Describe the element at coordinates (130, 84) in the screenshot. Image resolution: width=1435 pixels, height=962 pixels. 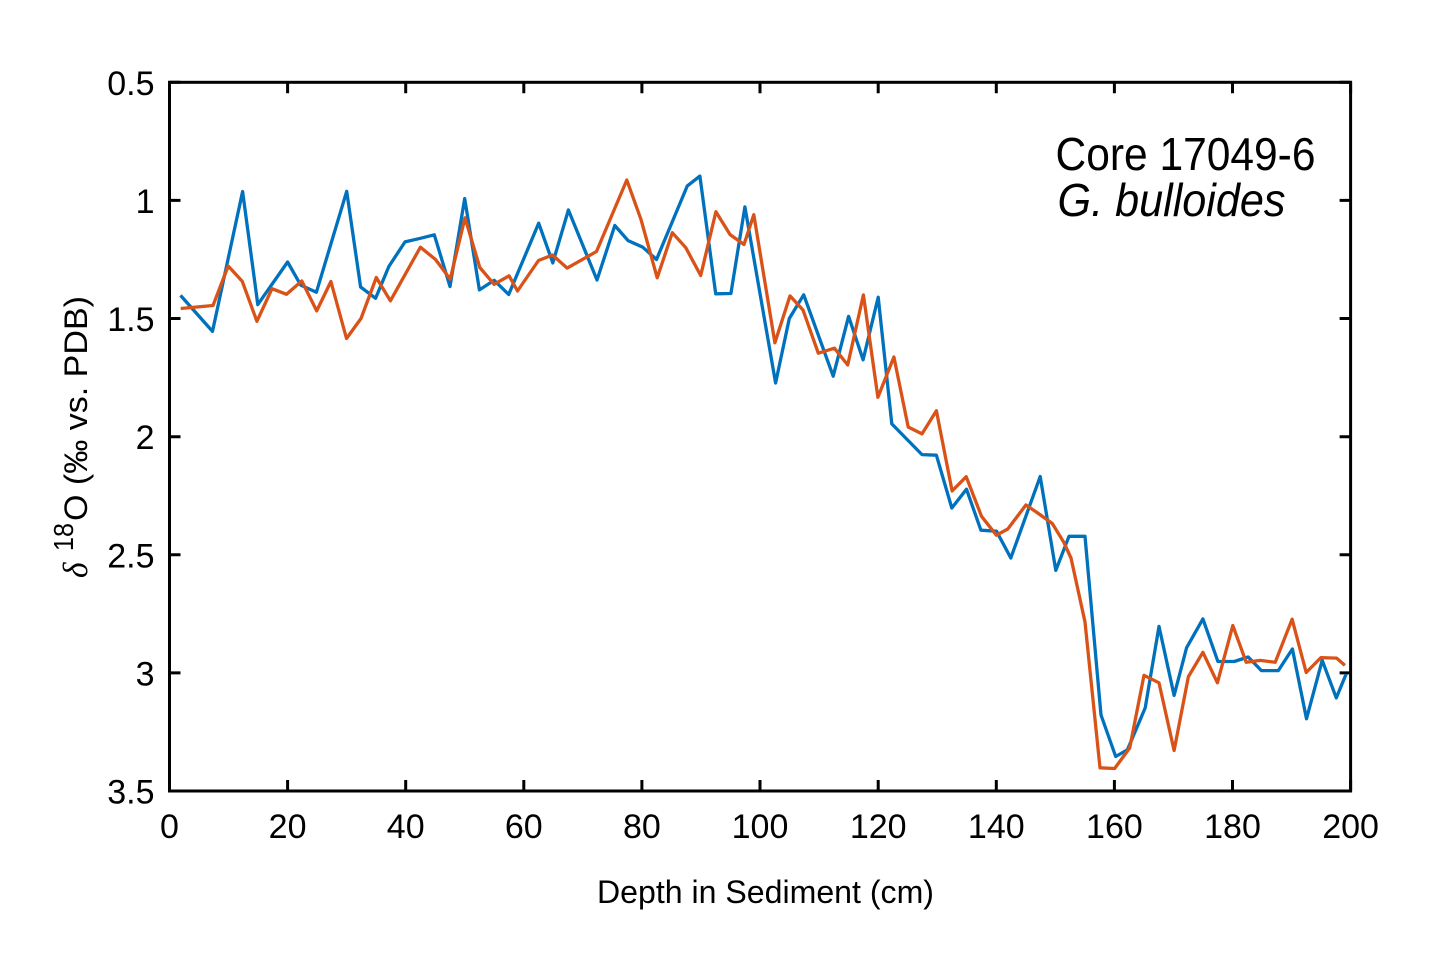
I see `svg-text: 0.5` at that location.